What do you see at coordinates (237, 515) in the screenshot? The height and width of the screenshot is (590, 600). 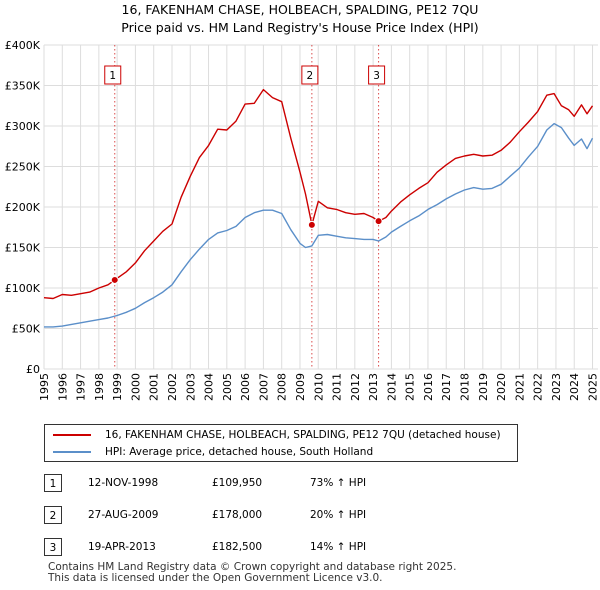 I see `transaction-price: £178,000` at bounding box center [237, 515].